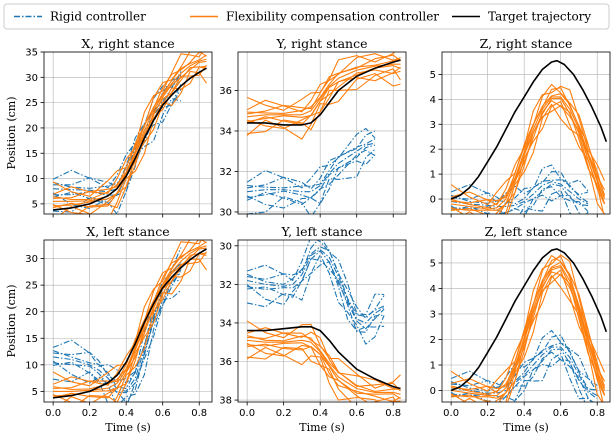 The image size is (613, 443). What do you see at coordinates (433, 289) in the screenshot?
I see `y-tick-label: 4` at bounding box center [433, 289].